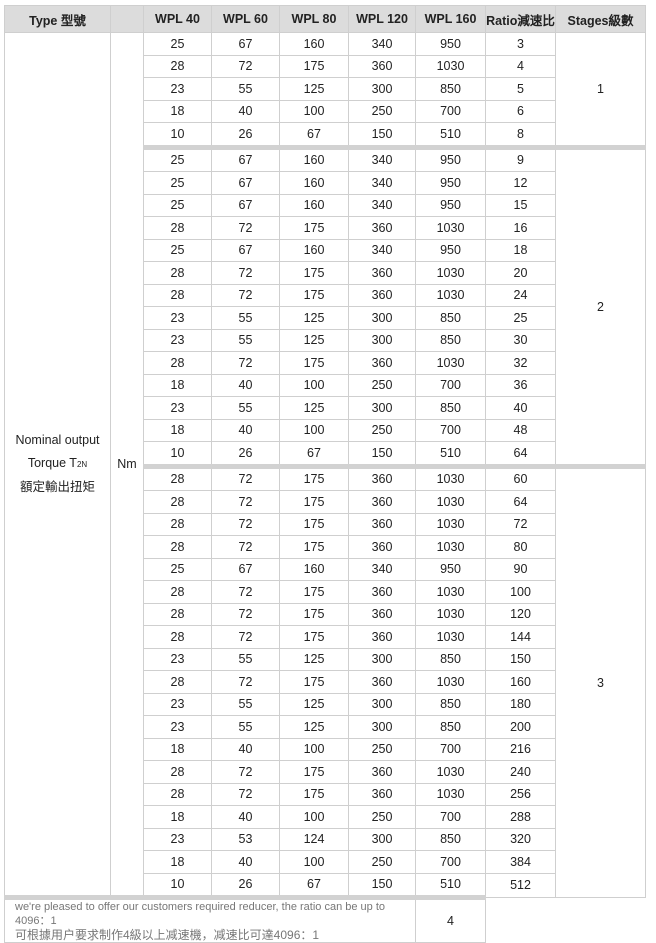  Describe the element at coordinates (177, 454) in the screenshot. I see `cell-wpl40: 10` at that location.